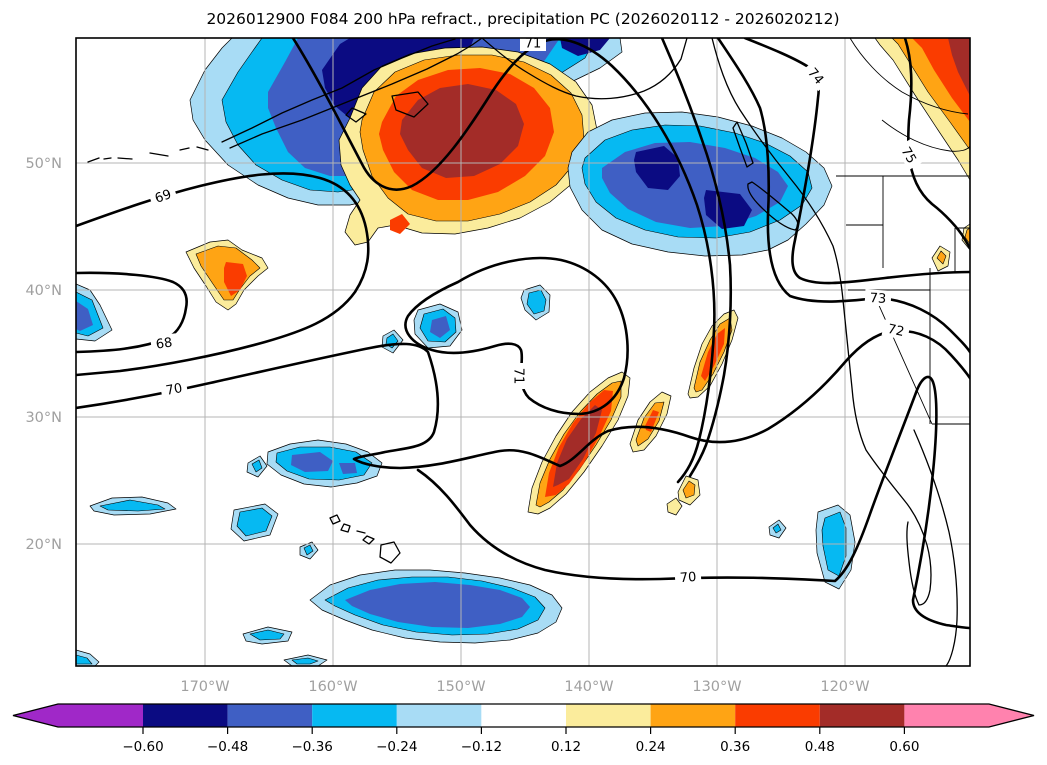 This screenshot has height=765, width=1047. Describe the element at coordinates (43, 545) in the screenshot. I see `lat-label-20n: 20°N` at that location.